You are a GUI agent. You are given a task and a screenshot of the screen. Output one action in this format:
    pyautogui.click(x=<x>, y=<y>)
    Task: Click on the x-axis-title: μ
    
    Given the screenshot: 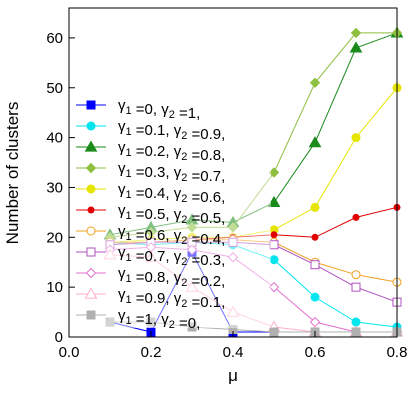 What is the action you would take?
    pyautogui.click(x=233, y=375)
    